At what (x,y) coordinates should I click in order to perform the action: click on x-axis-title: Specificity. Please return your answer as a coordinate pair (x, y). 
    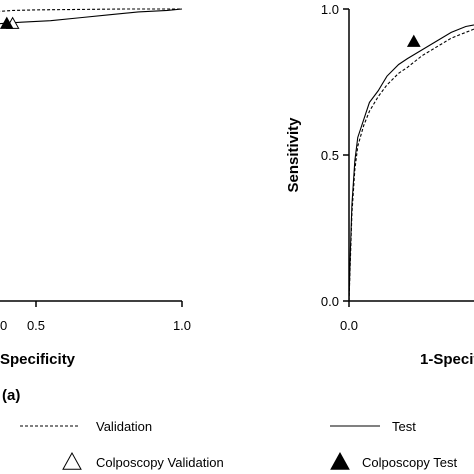
    Looking at the image, I should click on (38, 359).